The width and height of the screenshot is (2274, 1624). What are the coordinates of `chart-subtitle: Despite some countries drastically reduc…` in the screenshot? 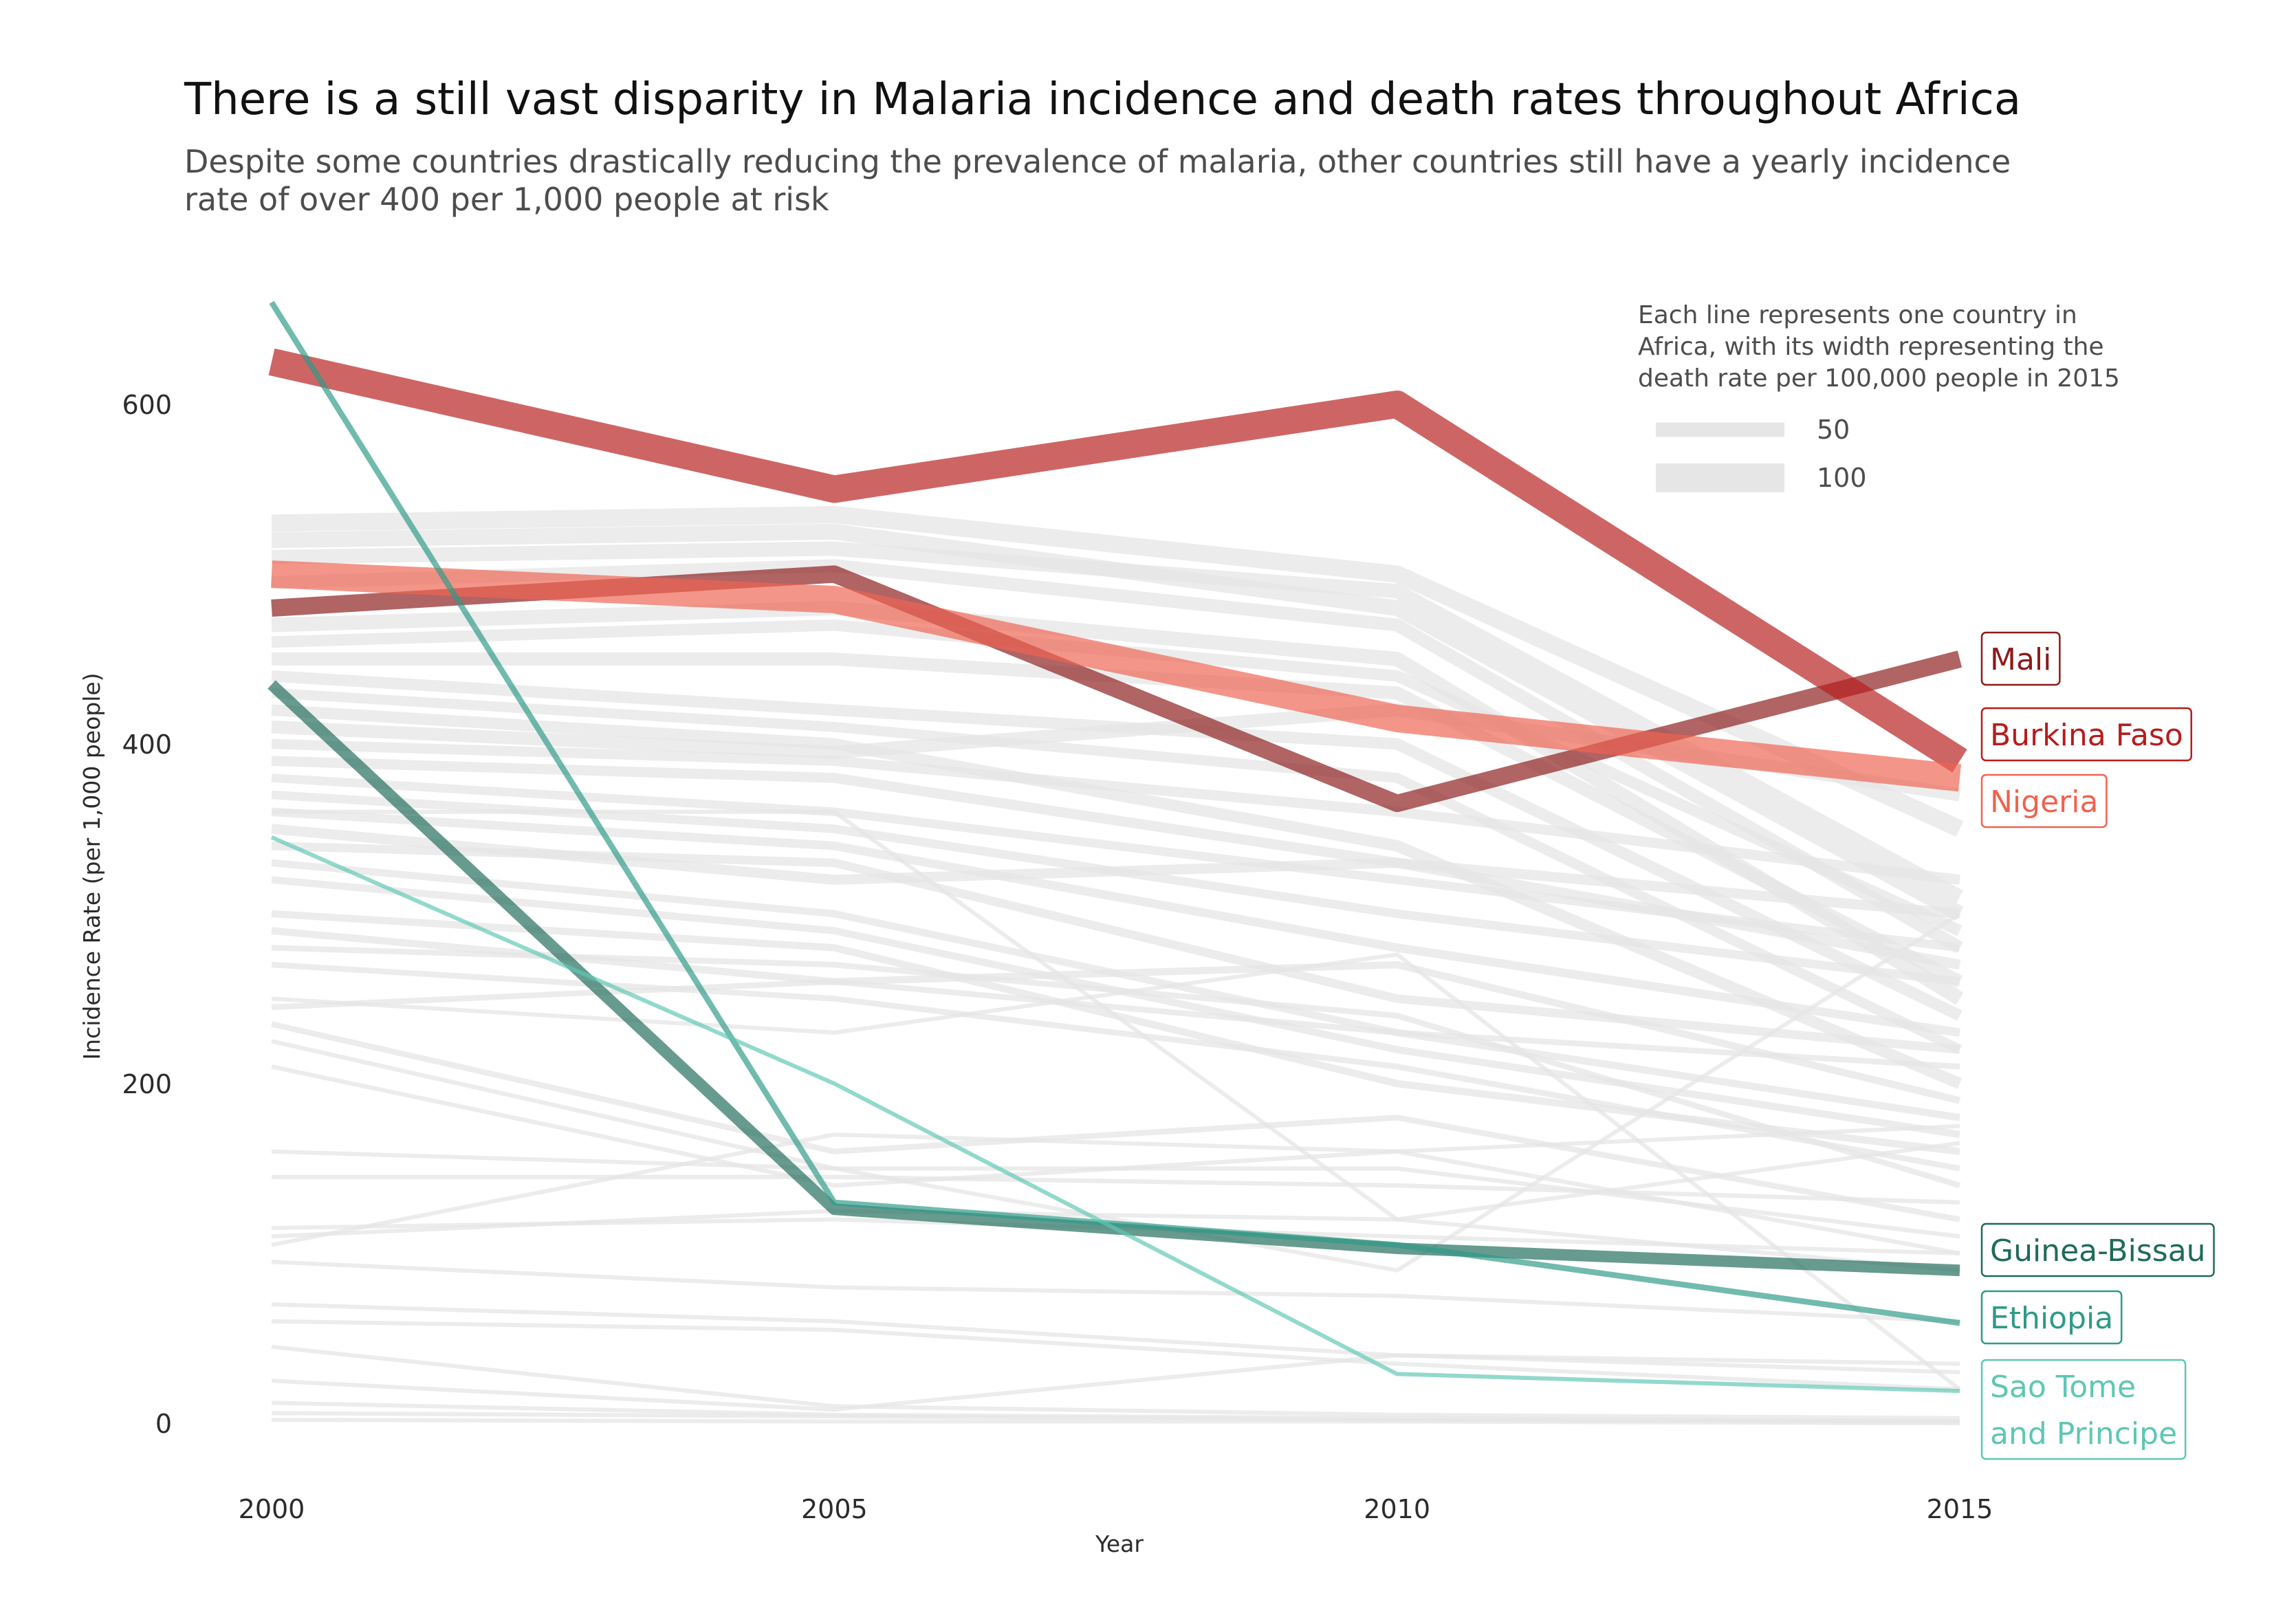 It's located at (1097, 180).